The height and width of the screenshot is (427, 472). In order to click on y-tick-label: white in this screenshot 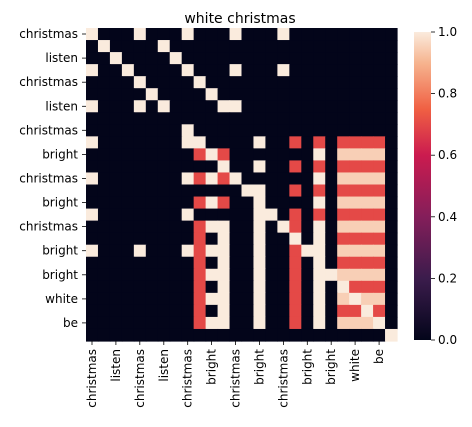, I will do `click(61, 299)`.